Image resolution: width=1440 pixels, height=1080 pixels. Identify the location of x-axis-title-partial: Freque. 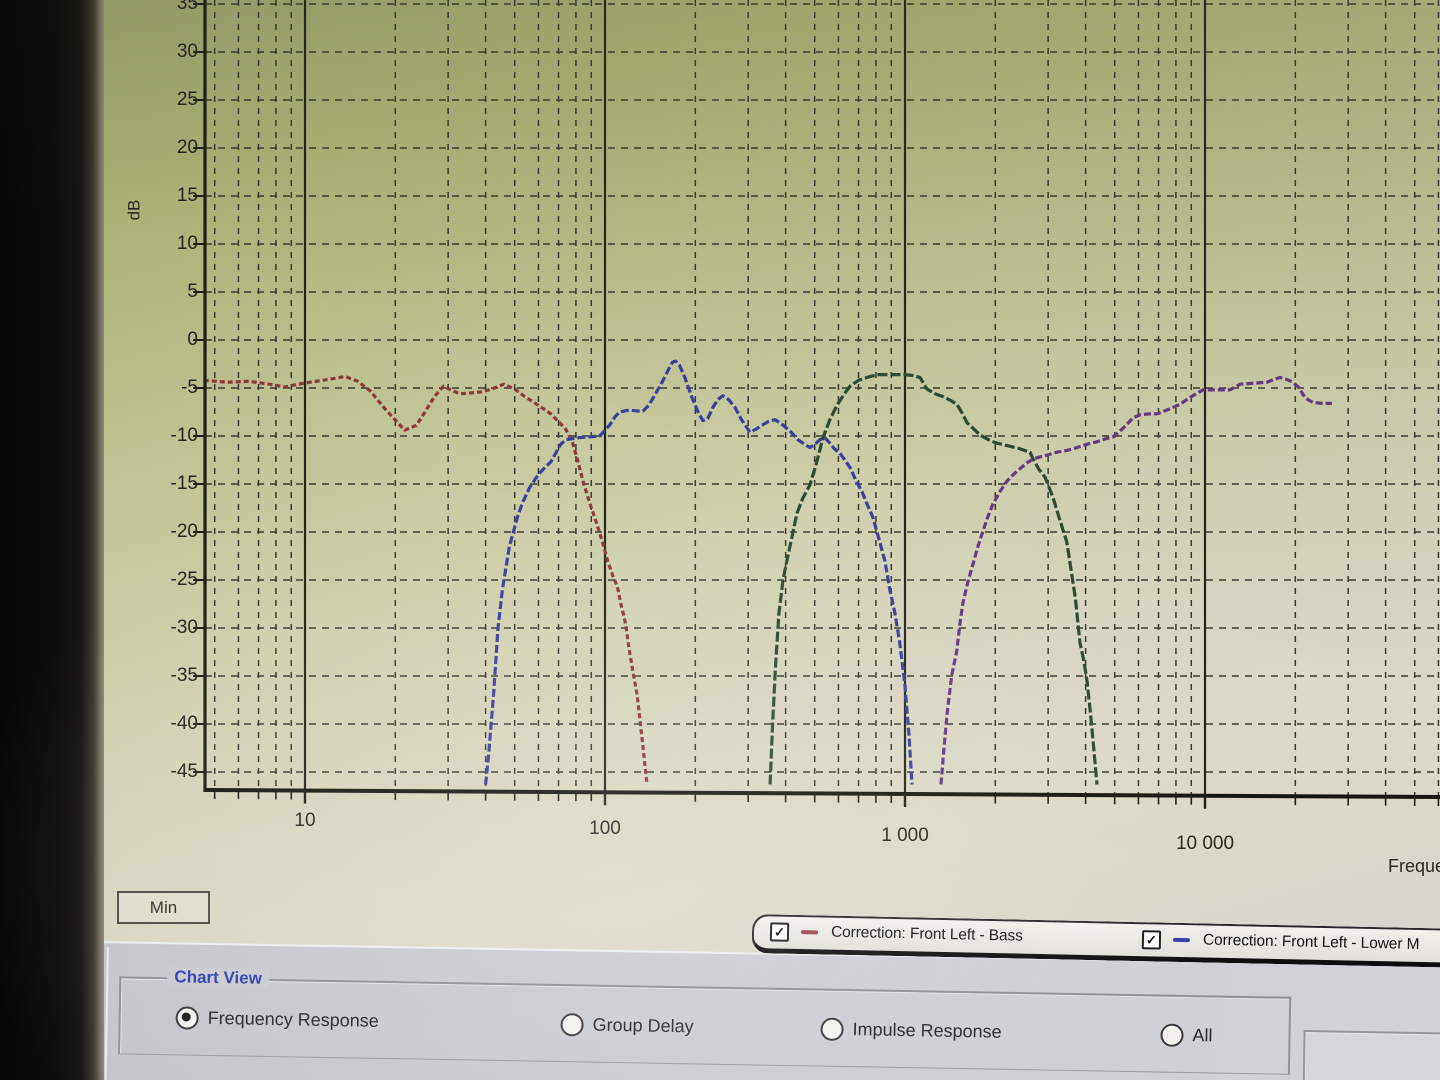
(1414, 866).